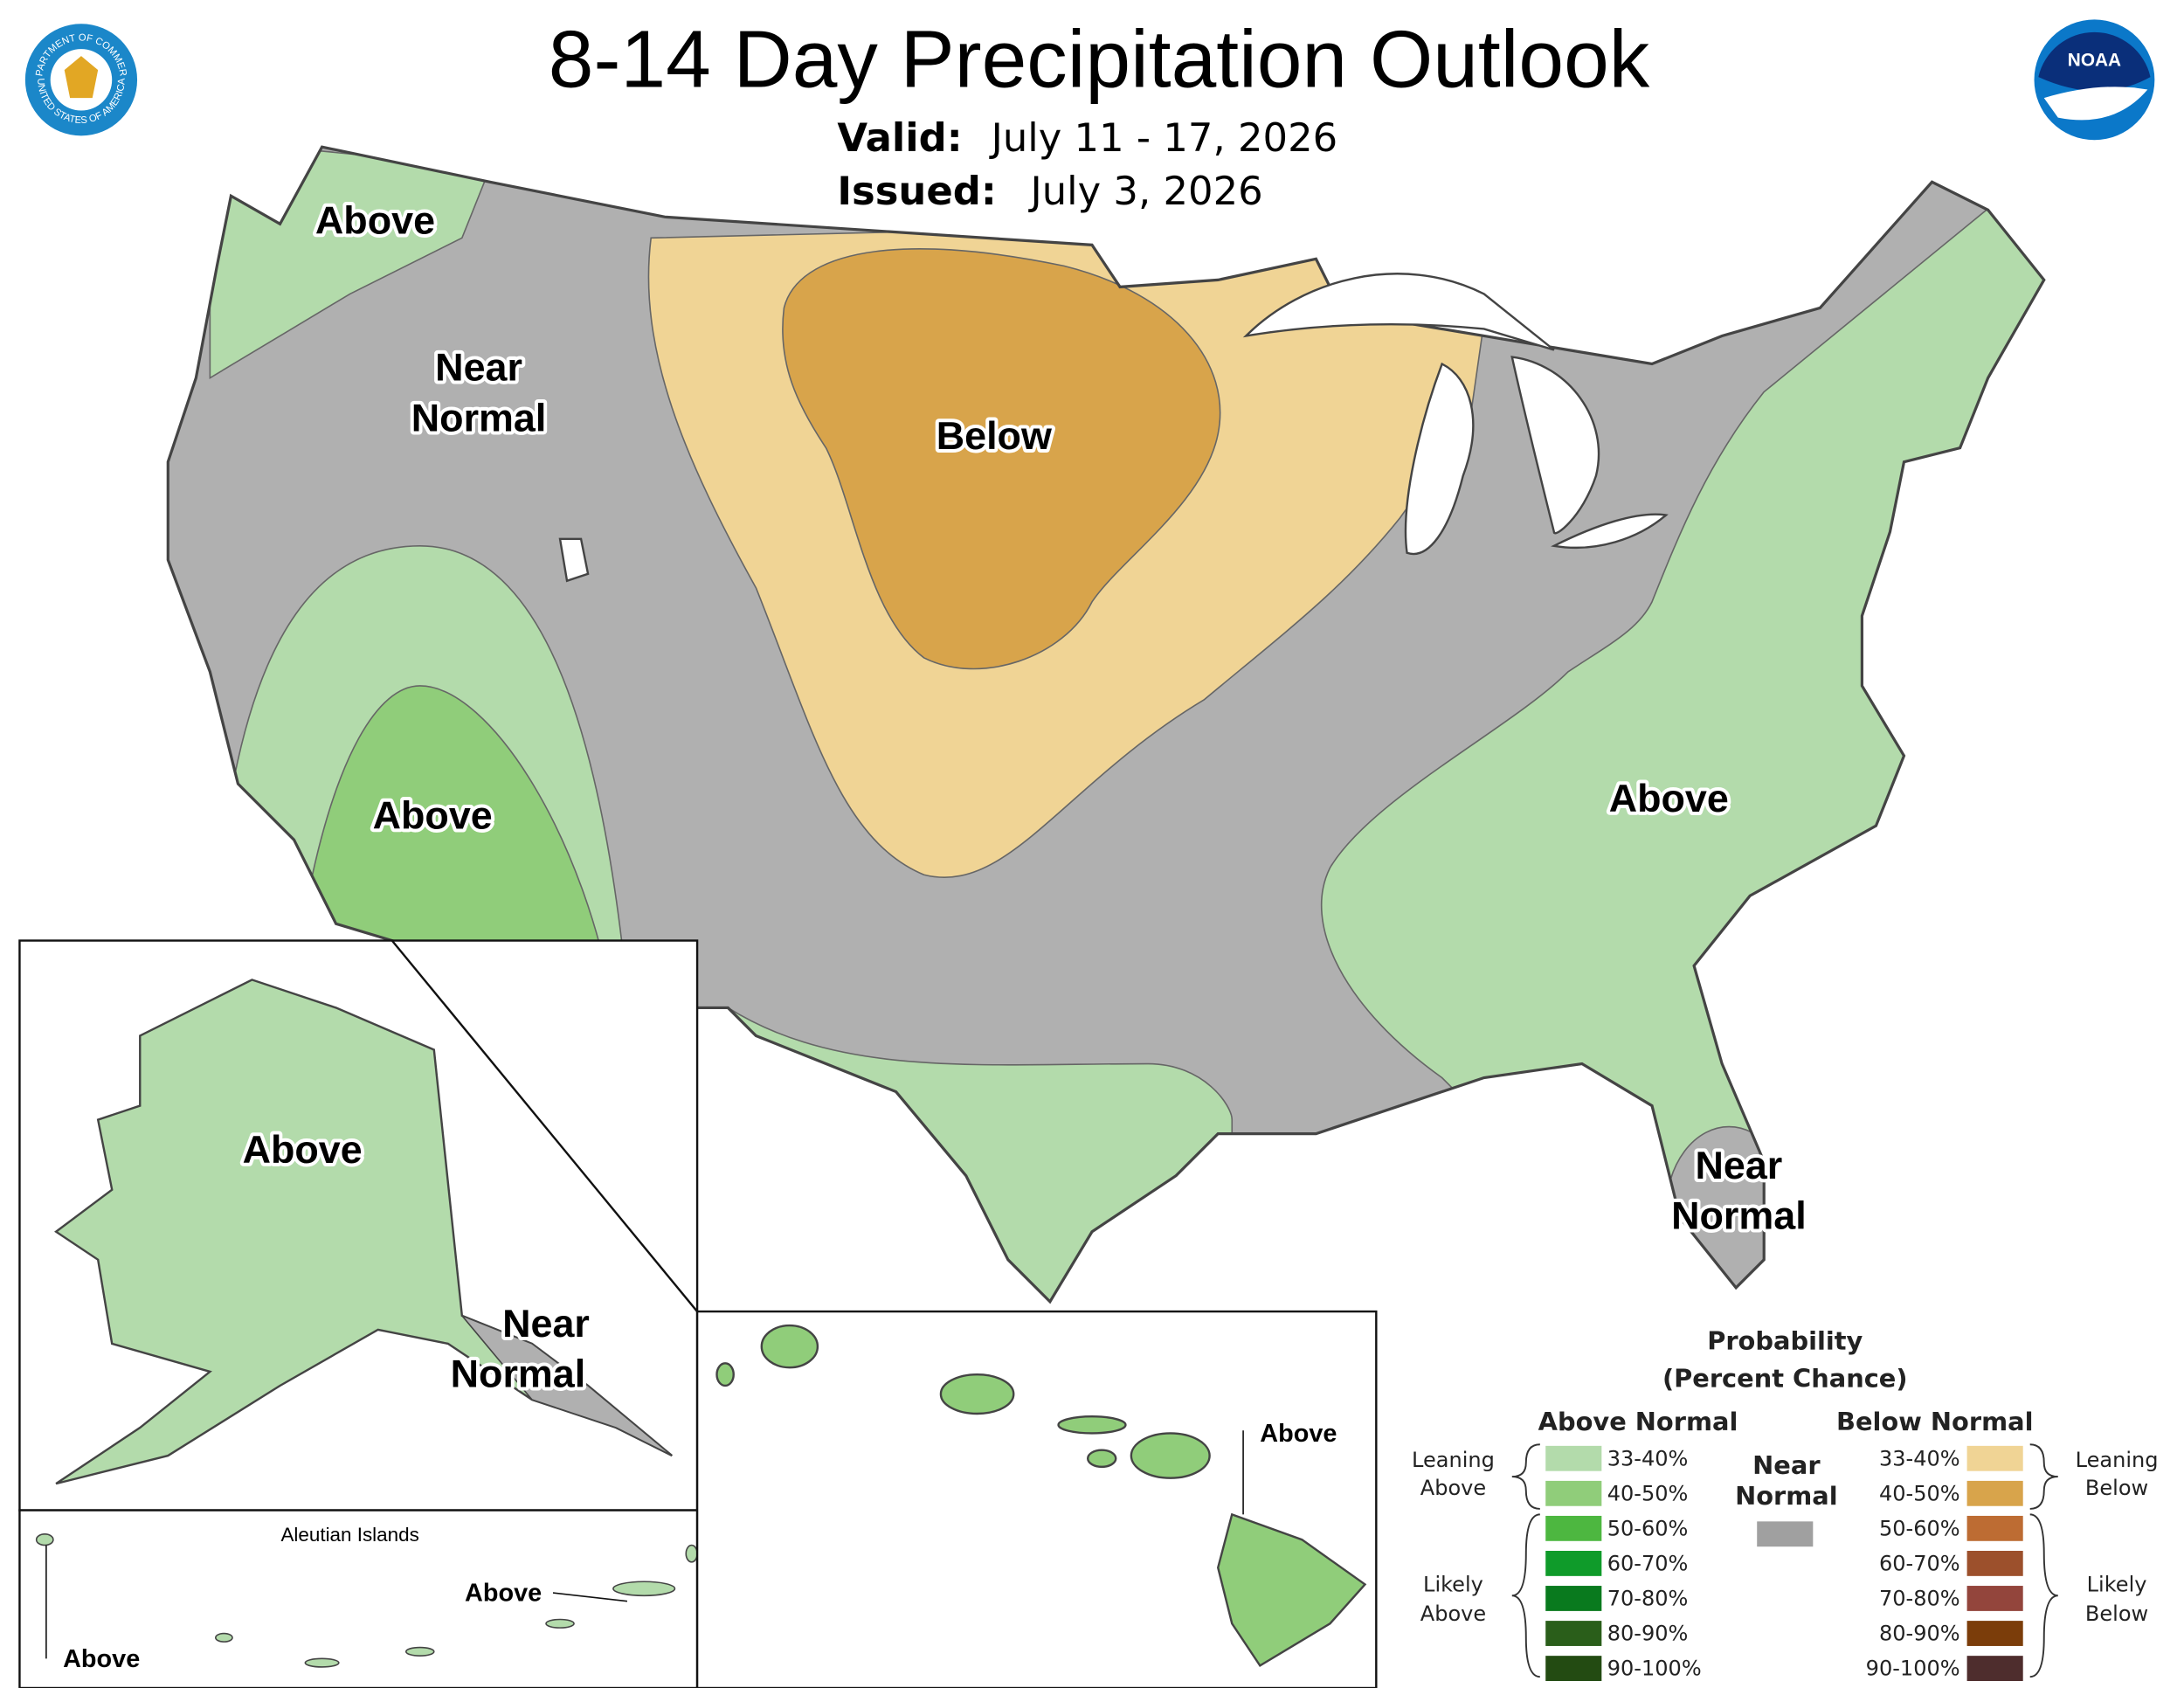 This screenshot has height=1688, width=2184. Describe the element at coordinates (590, 1597) in the screenshot. I see `pointer-line` at that location.